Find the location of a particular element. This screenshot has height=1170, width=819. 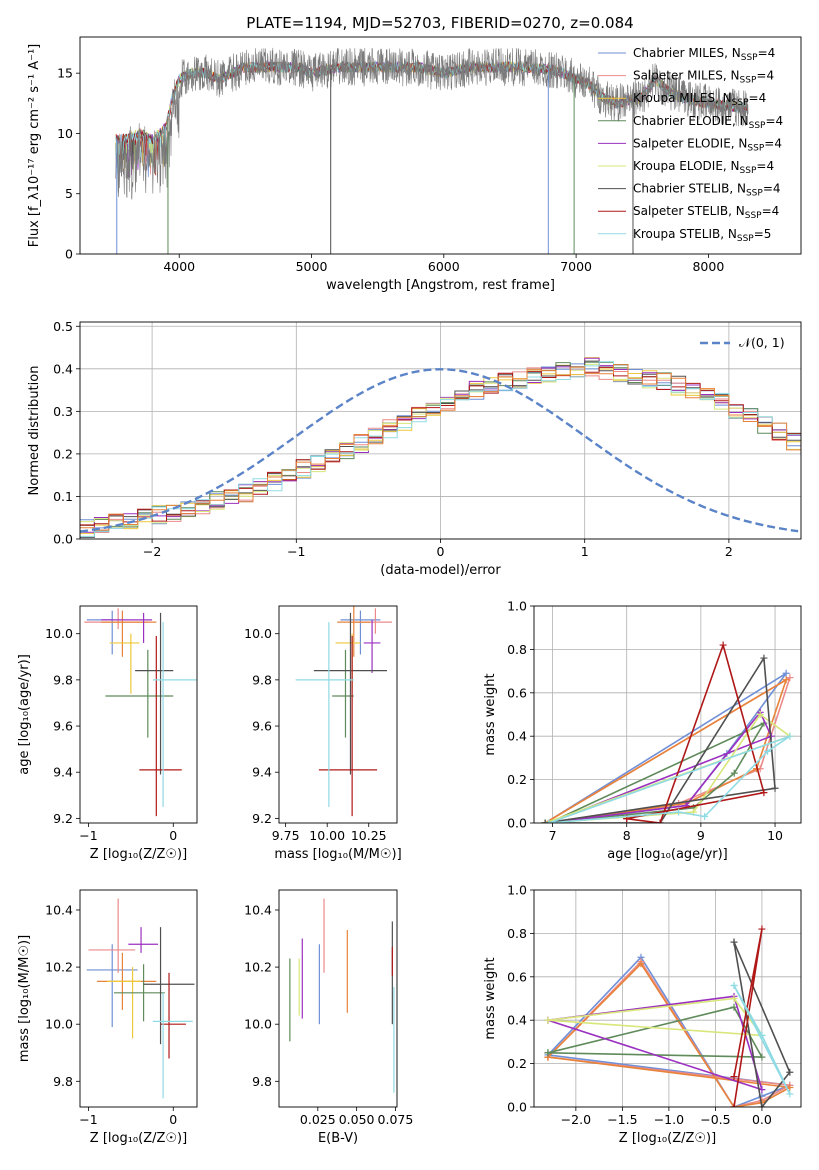

panel-mass-vs-extinction: 0.025 0.050 0.075 9.8 10.0 10.2 10.4 E(B-V) is located at coordinates (328, 1017).